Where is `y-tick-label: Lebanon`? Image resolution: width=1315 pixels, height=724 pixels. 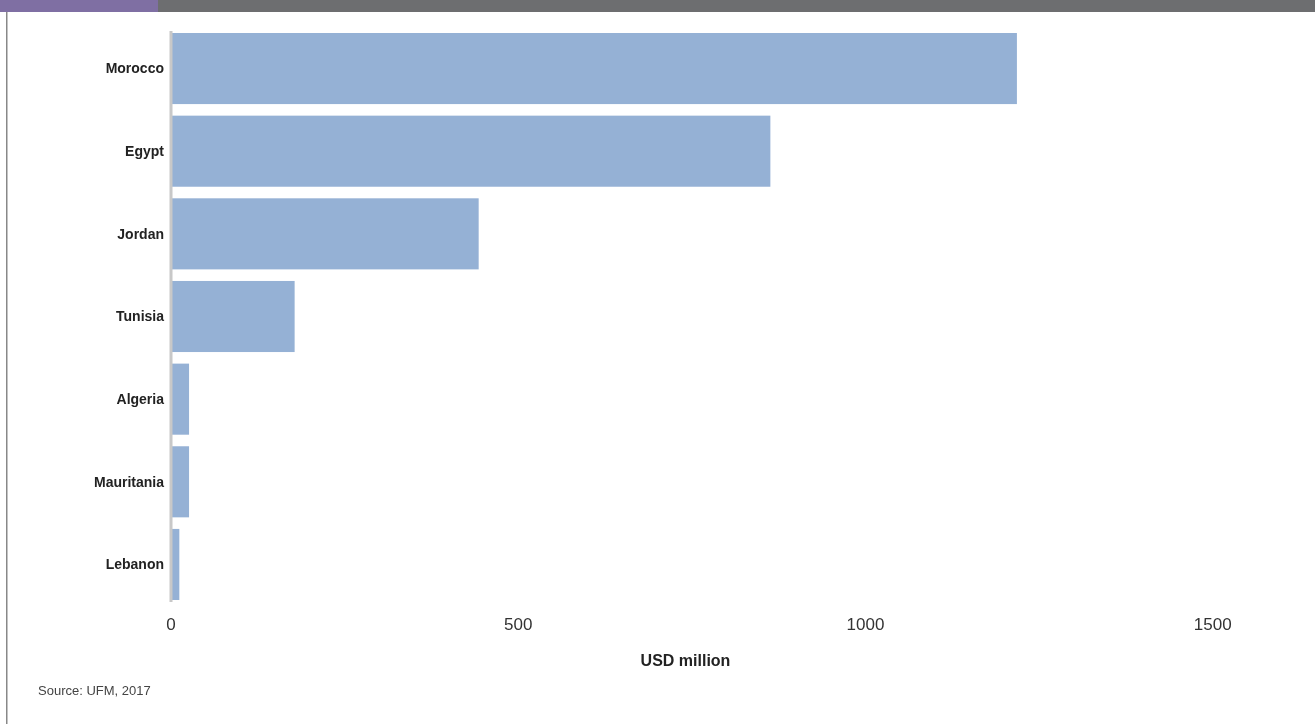 y-tick-label: Lebanon is located at coordinates (134, 564).